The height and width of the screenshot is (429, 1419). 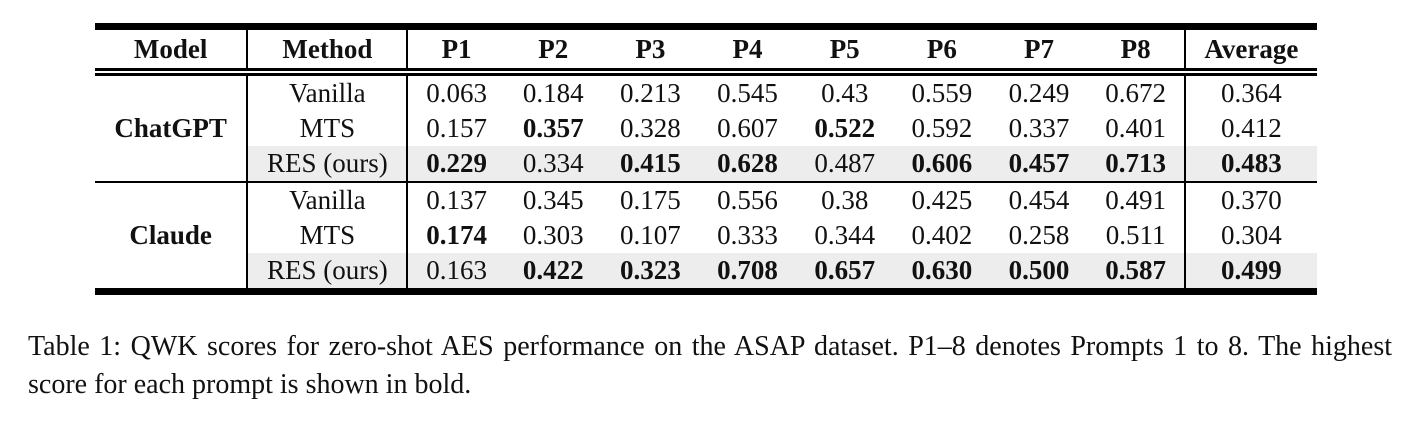 I want to click on score-cell: 0.401, so click(x=1136, y=128).